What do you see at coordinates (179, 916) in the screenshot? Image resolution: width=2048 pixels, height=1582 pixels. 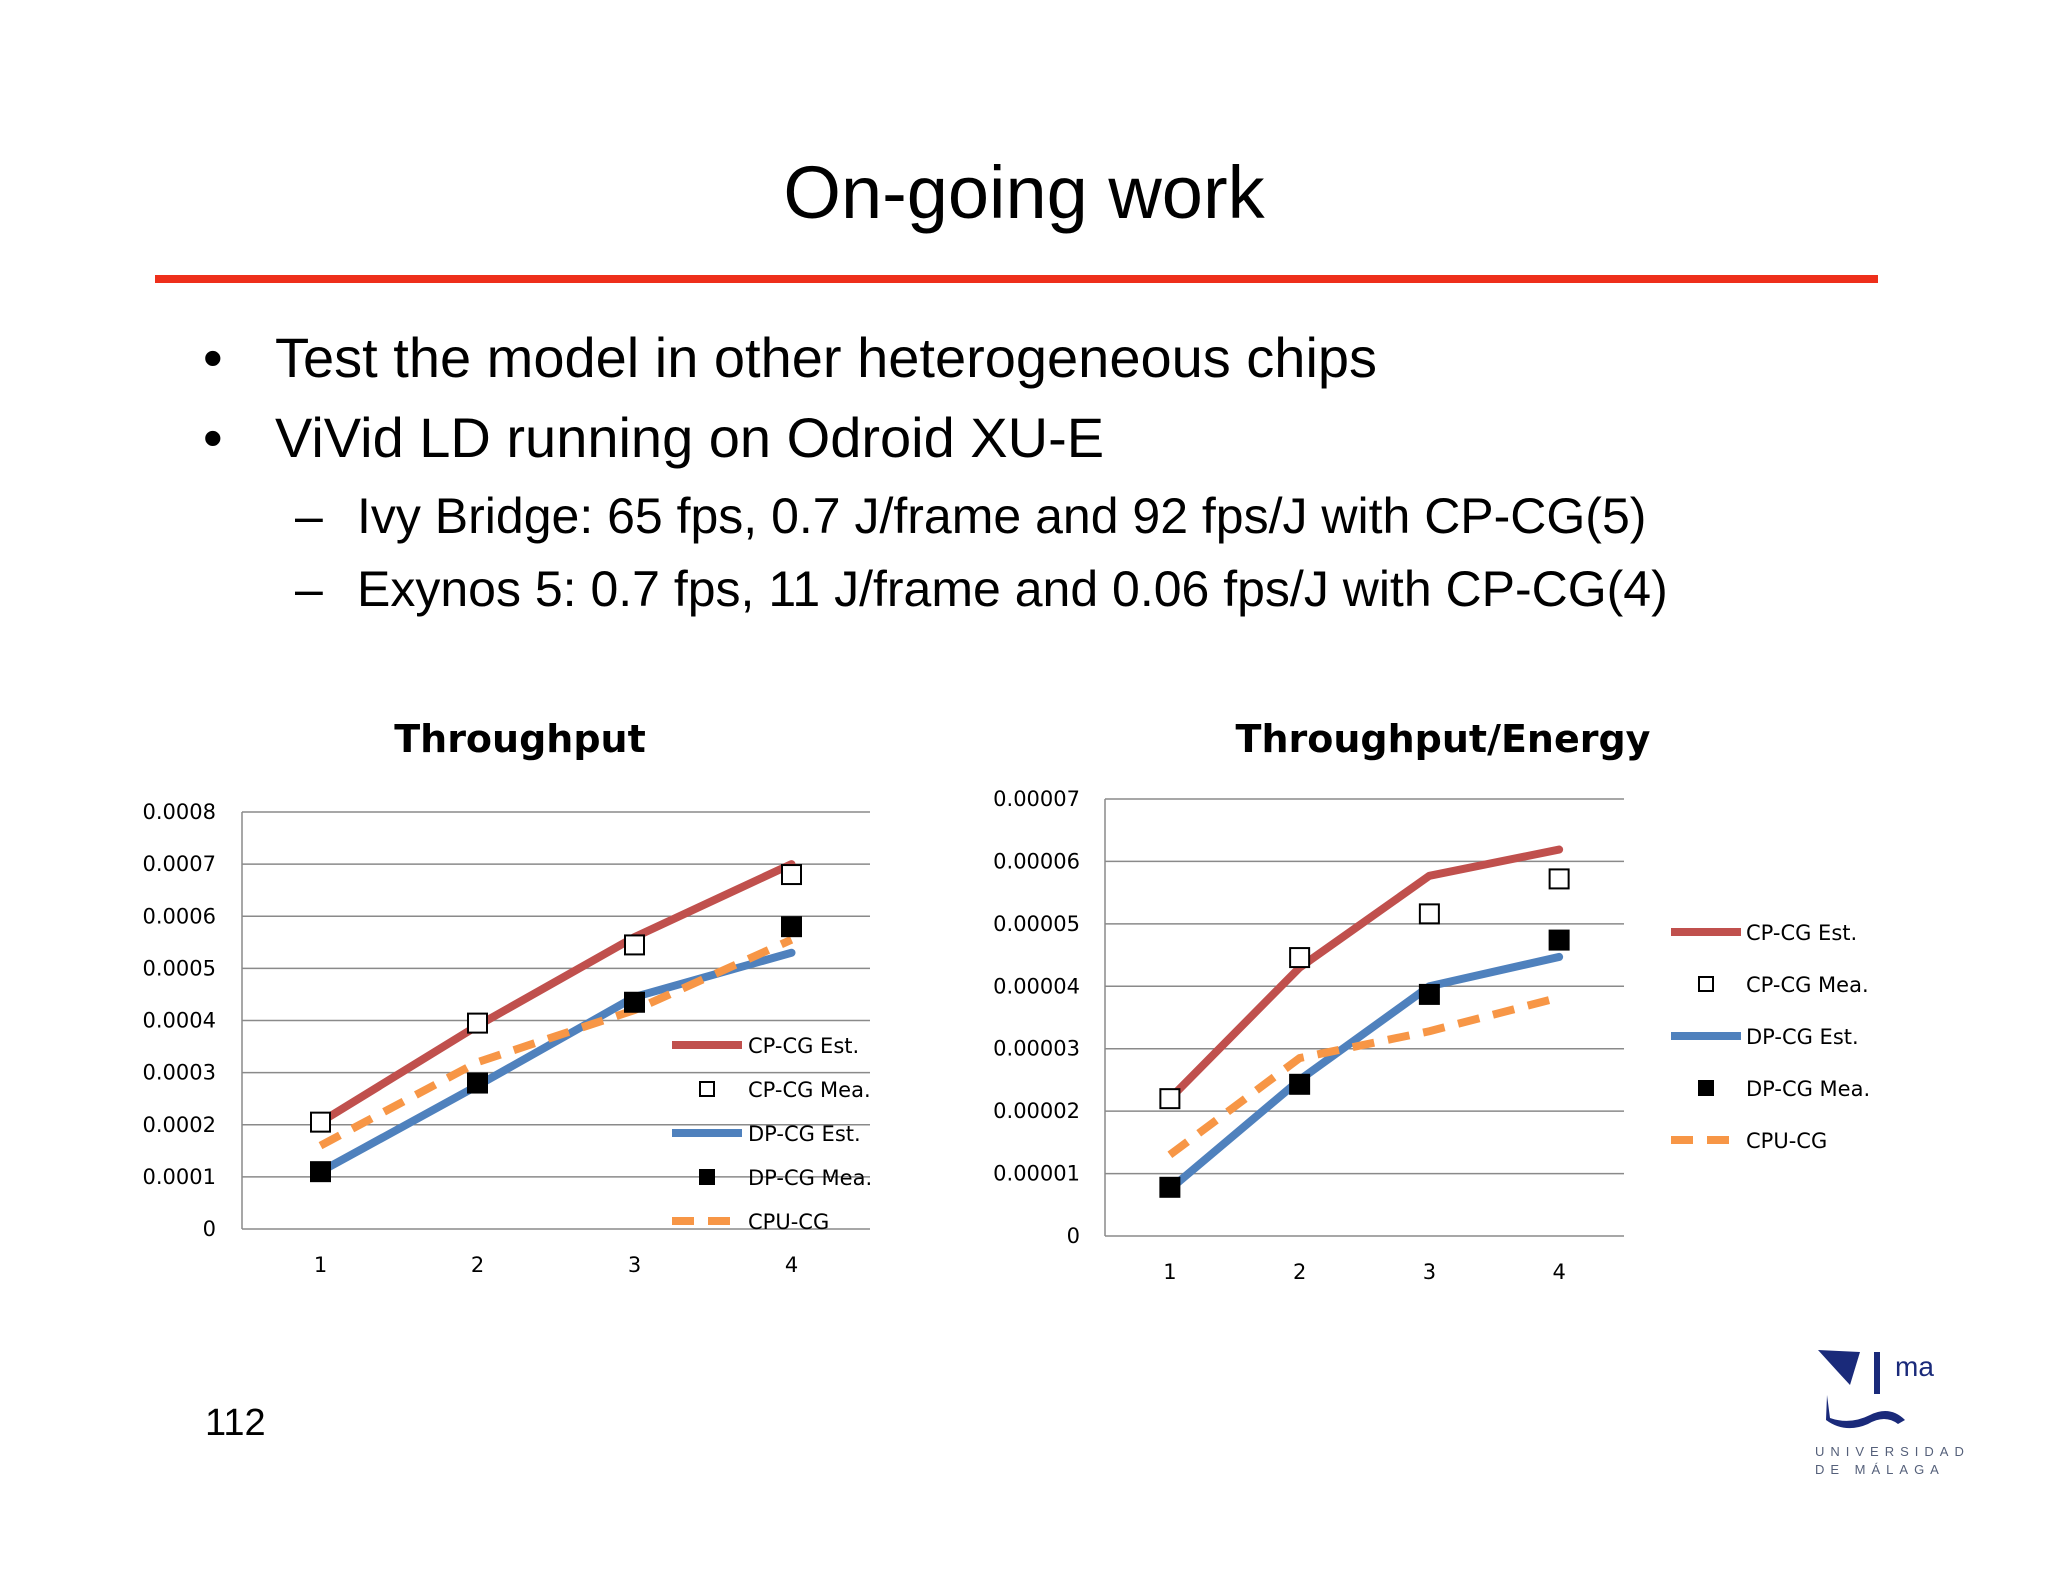 I see `y-tick-label: 0.0006` at bounding box center [179, 916].